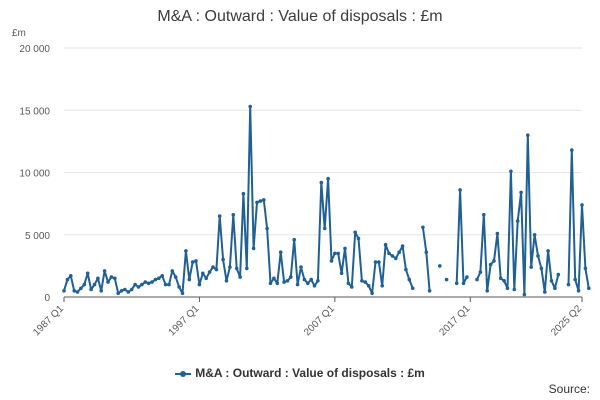 Image resolution: width=600 pixels, height=400 pixels. Describe the element at coordinates (183, 374) in the screenshot. I see `legend-swatch-icon` at that location.